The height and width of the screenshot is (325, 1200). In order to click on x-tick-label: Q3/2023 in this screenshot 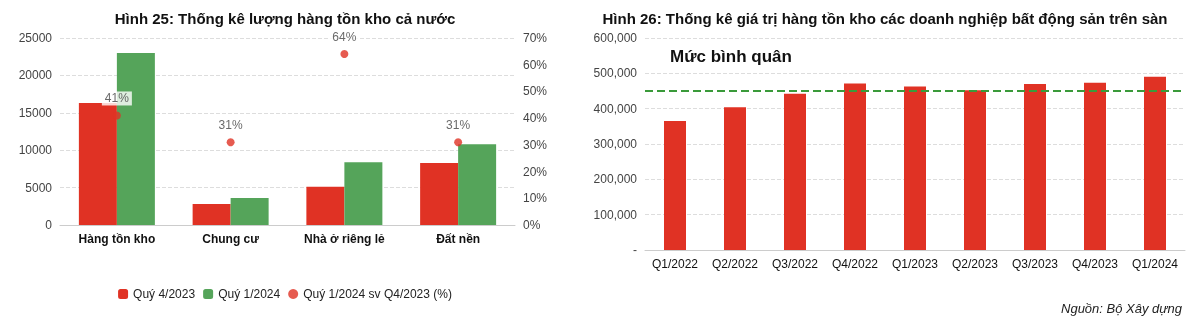, I will do `click(1035, 264)`.